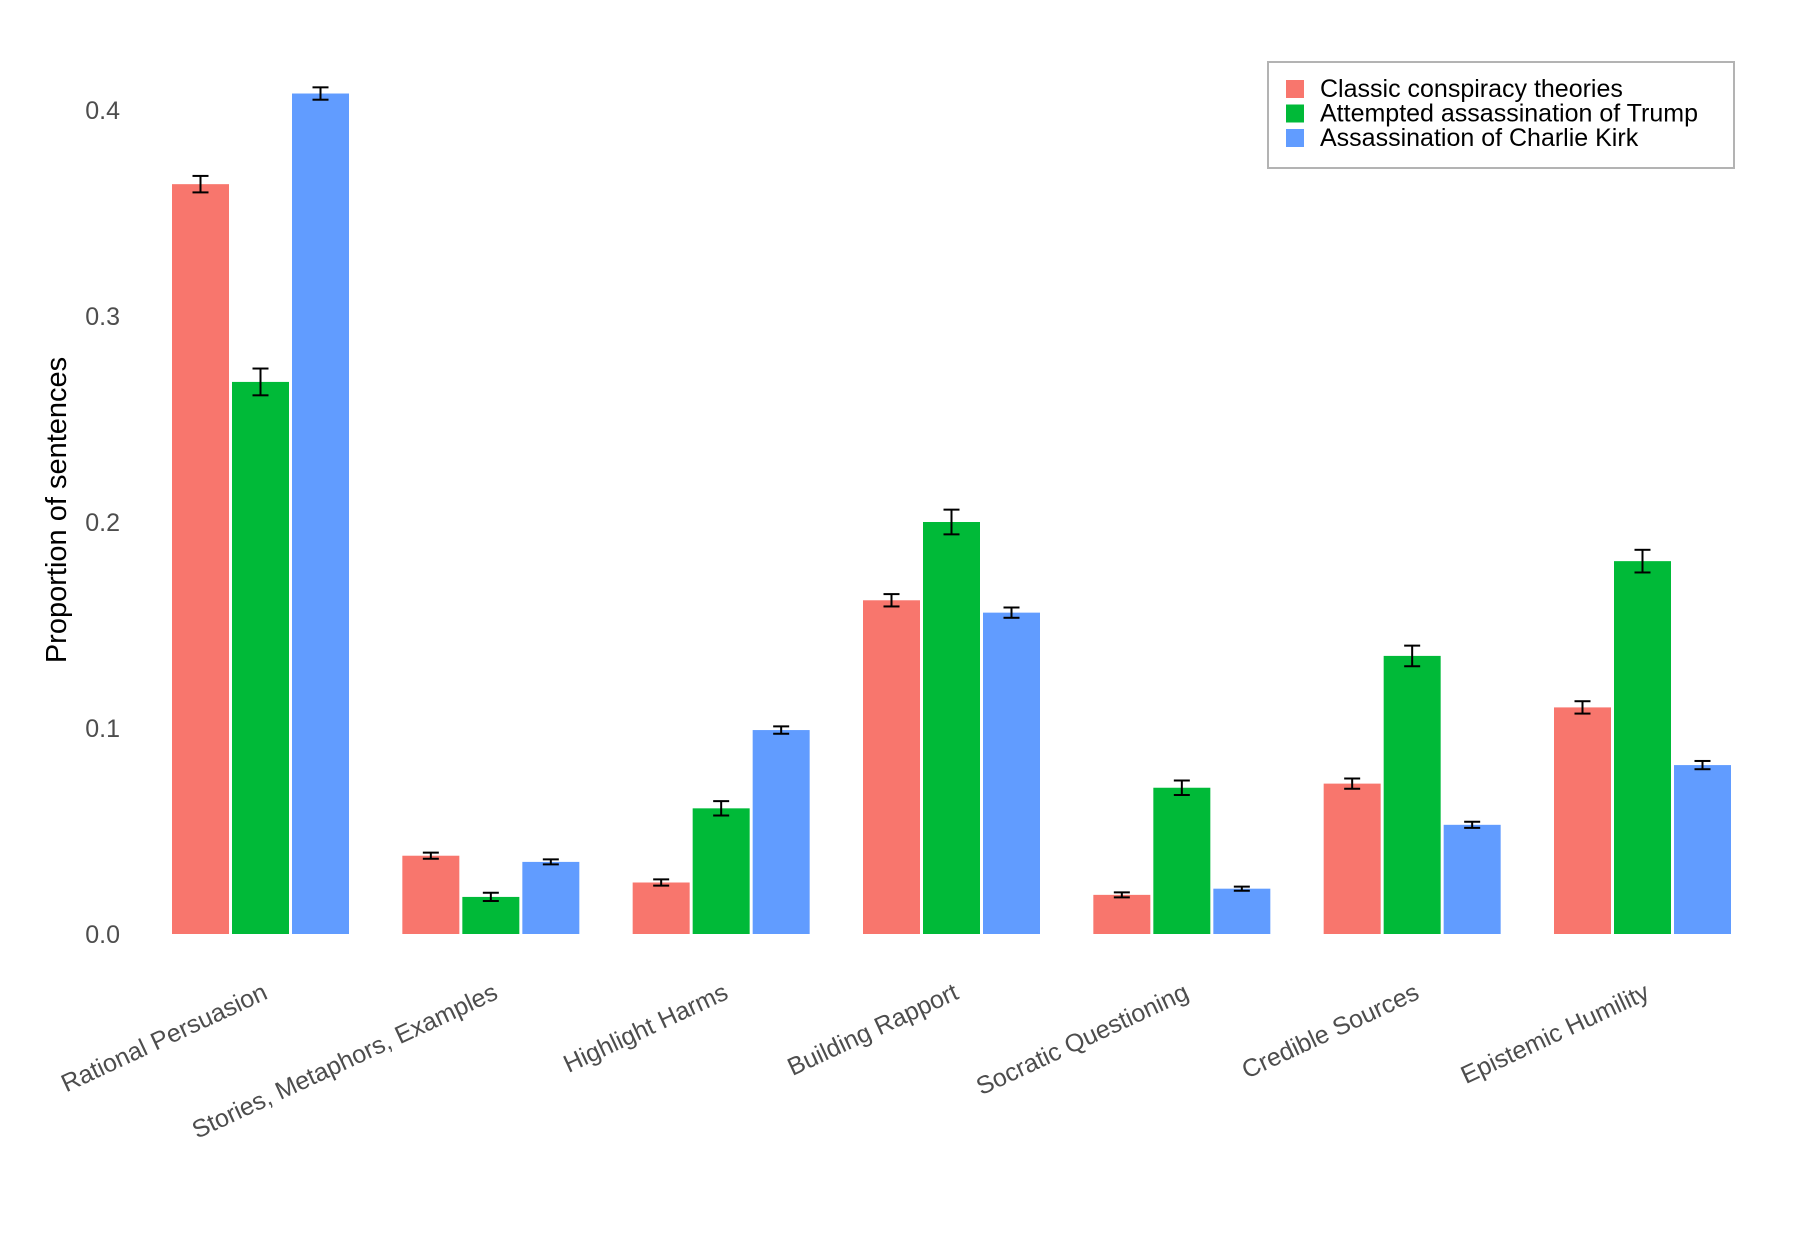 The image size is (1800, 1236). I want to click on x-tick-label: Rational Persuasion, so click(164, 1038).